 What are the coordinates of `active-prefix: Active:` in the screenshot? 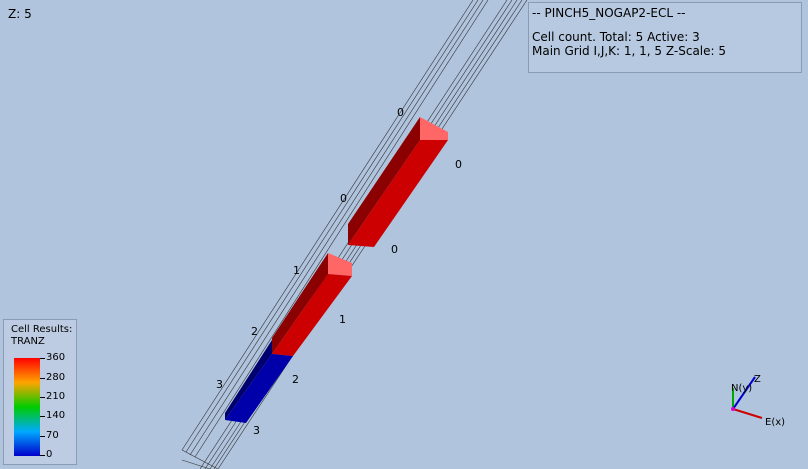 It's located at (668, 37).